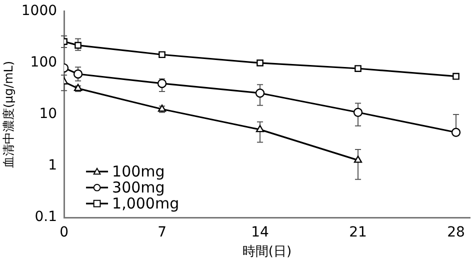 The image size is (476, 260). I want to click on y-axis-title: 血清中濃度(μg/mL), so click(8, 114).